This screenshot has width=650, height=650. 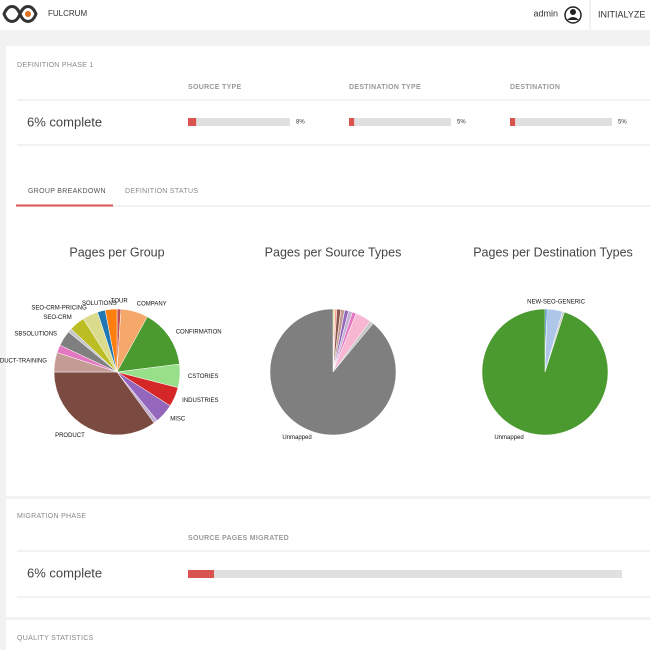 What do you see at coordinates (152, 304) in the screenshot?
I see `slice-label: COMPANY` at bounding box center [152, 304].